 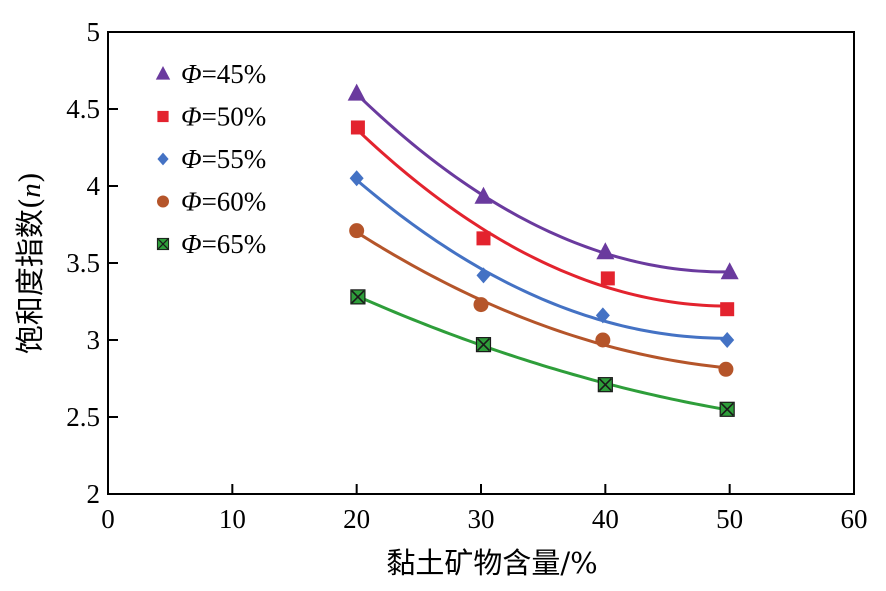 What do you see at coordinates (729, 519) in the screenshot?
I see `x-tick-label: 50` at bounding box center [729, 519].